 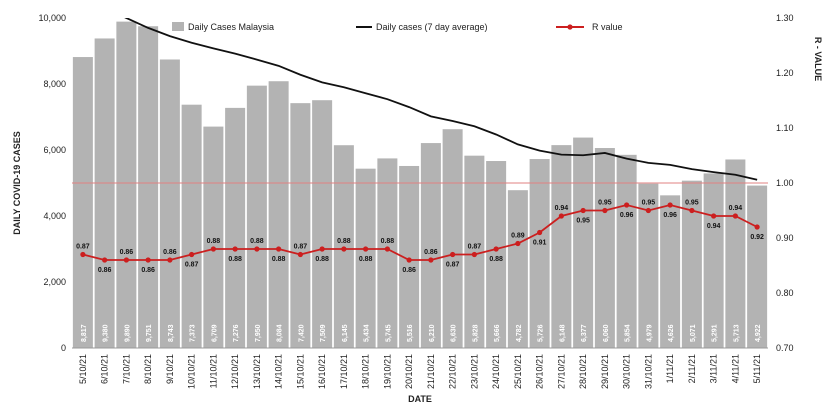 I want to click on y-right-tick-label: 1.00, so click(x=785, y=183).